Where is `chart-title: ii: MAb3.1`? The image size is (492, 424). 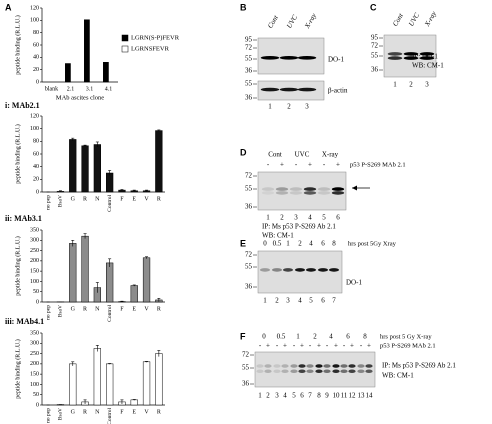 chart-title: ii: MAb3.1 is located at coordinates (23, 218).